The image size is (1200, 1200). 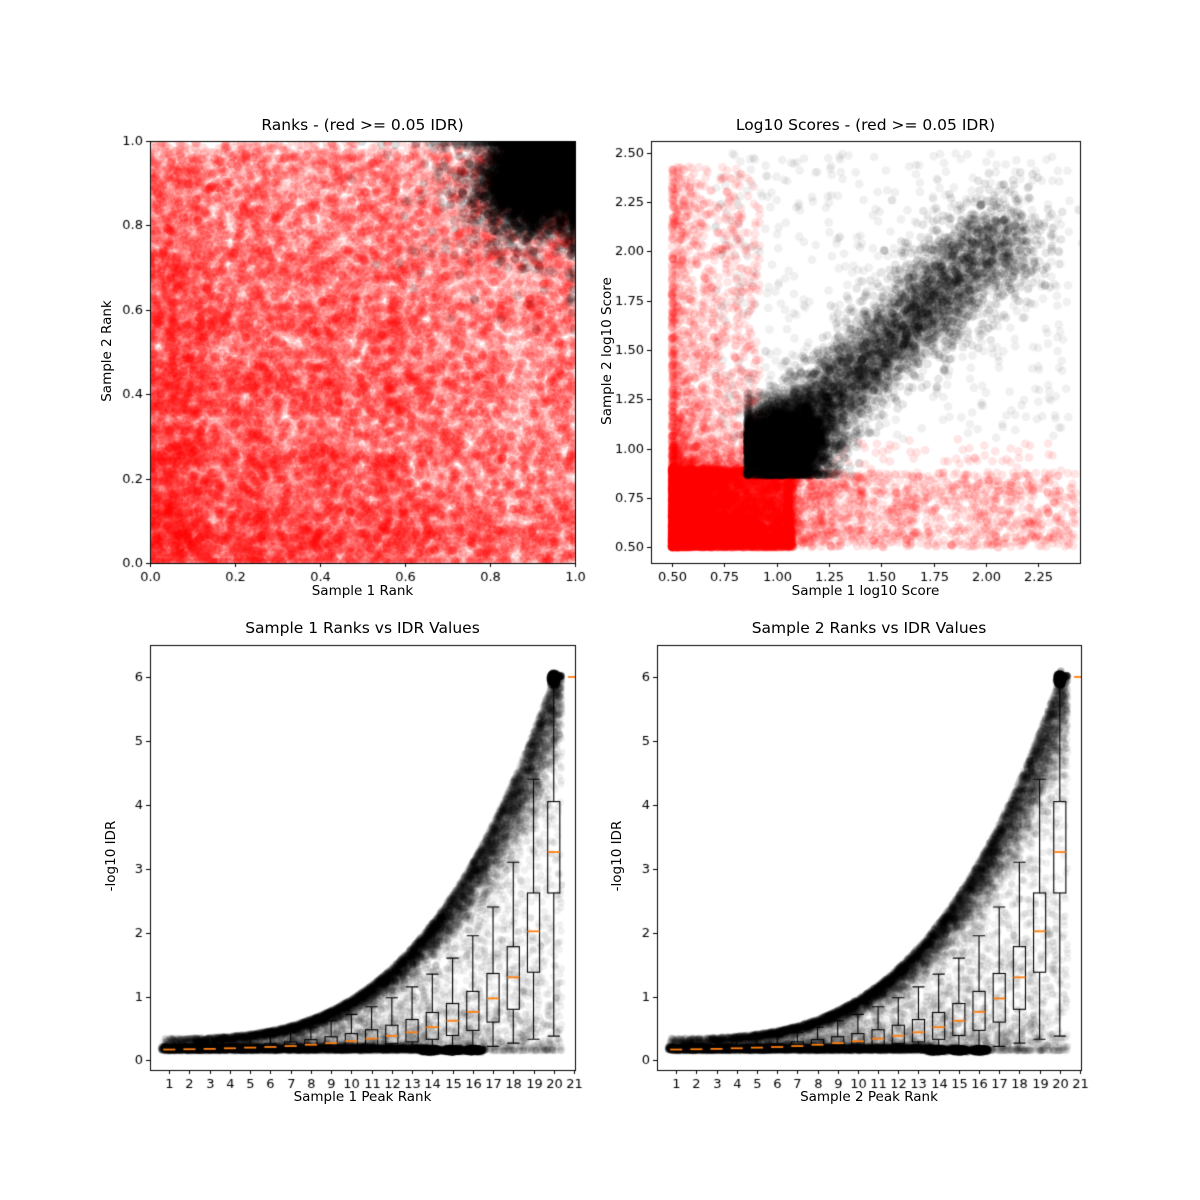 I want to click on xaxis-label-sample1-score: Sample 1 log10 Score, so click(x=865, y=591).